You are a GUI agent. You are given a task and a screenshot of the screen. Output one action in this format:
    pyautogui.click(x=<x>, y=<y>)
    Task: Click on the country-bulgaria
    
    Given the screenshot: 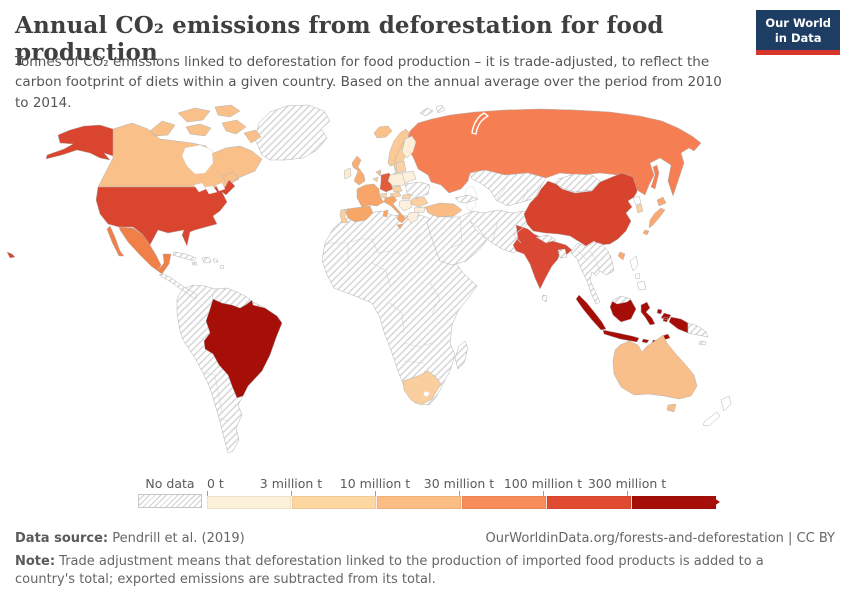 What is the action you would take?
    pyautogui.click(x=419, y=210)
    